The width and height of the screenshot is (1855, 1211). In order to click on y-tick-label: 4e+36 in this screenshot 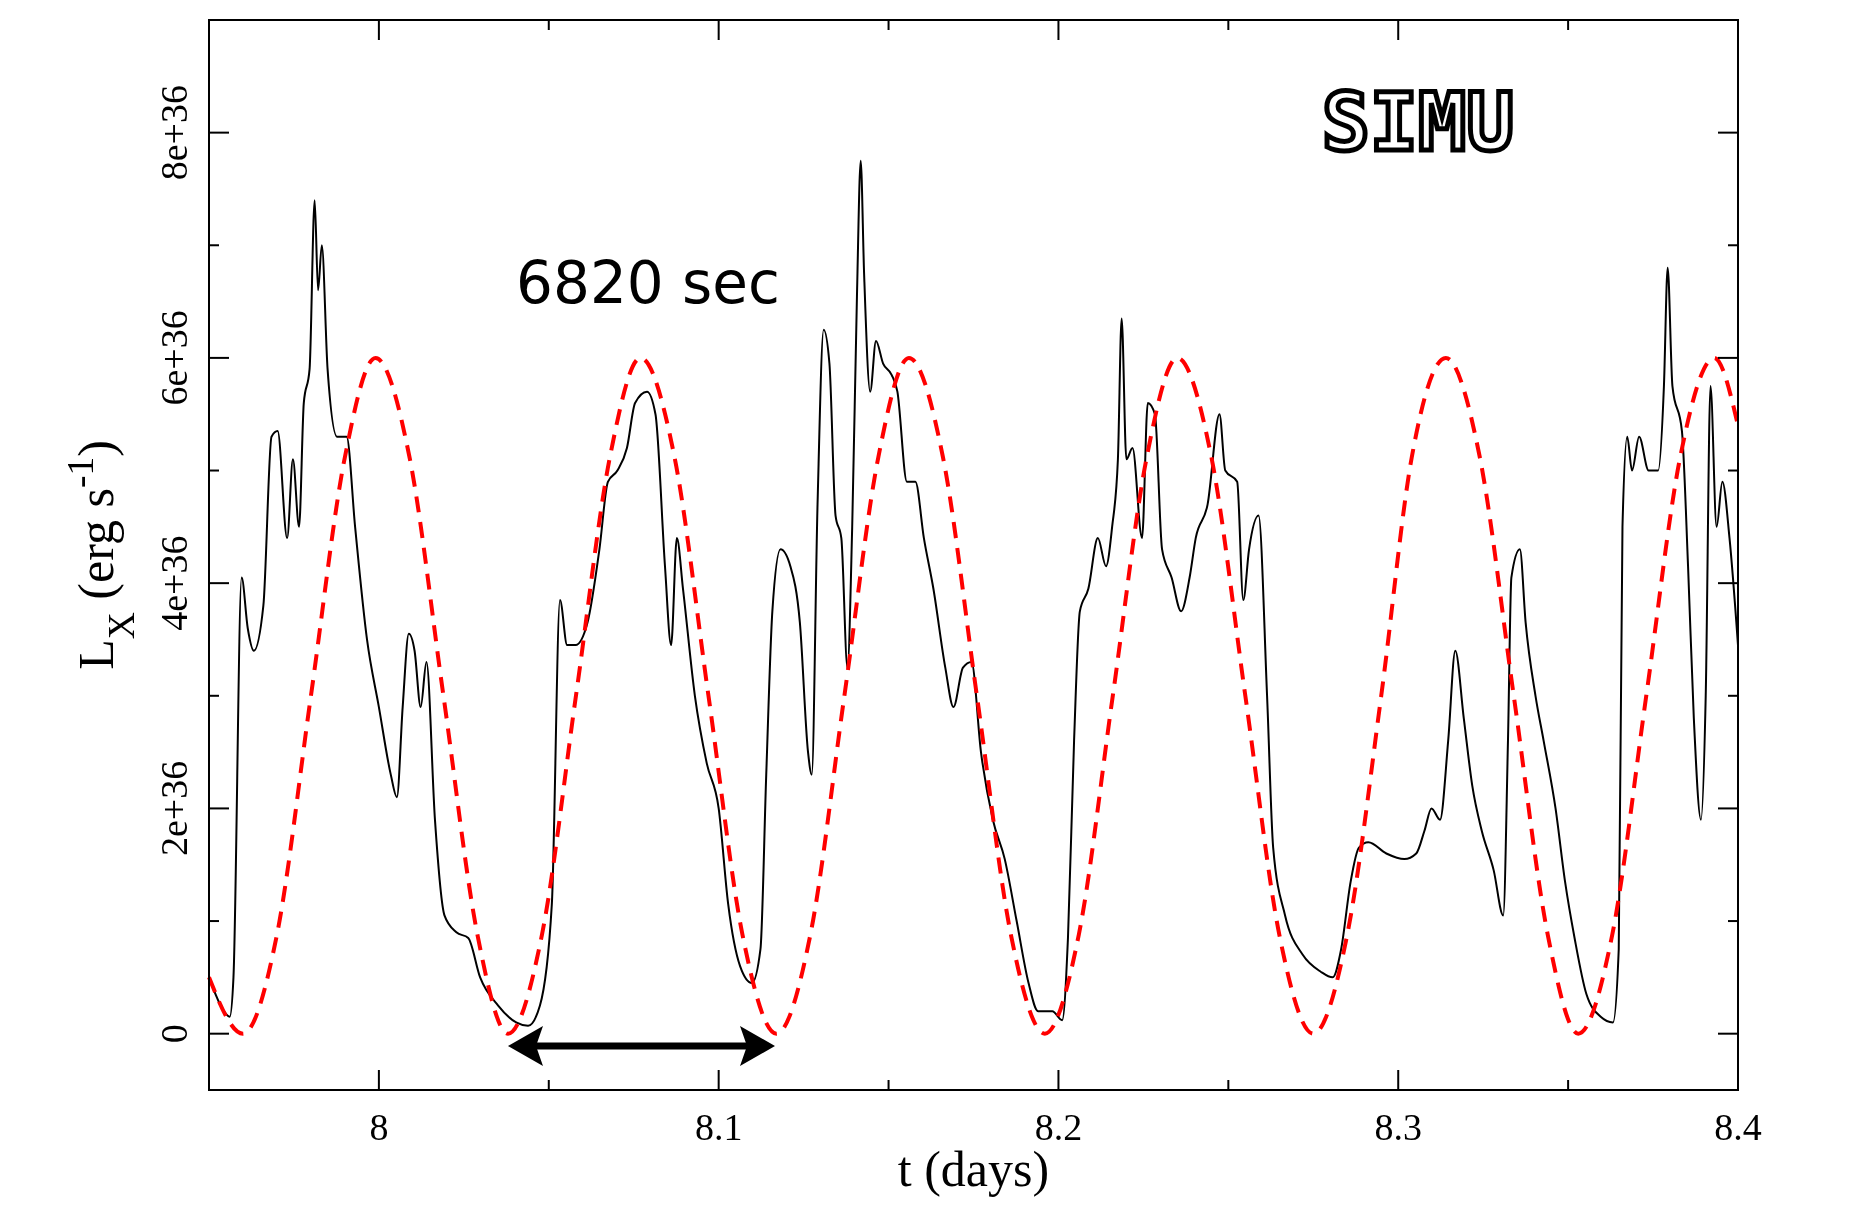, I will do `click(174, 583)`.